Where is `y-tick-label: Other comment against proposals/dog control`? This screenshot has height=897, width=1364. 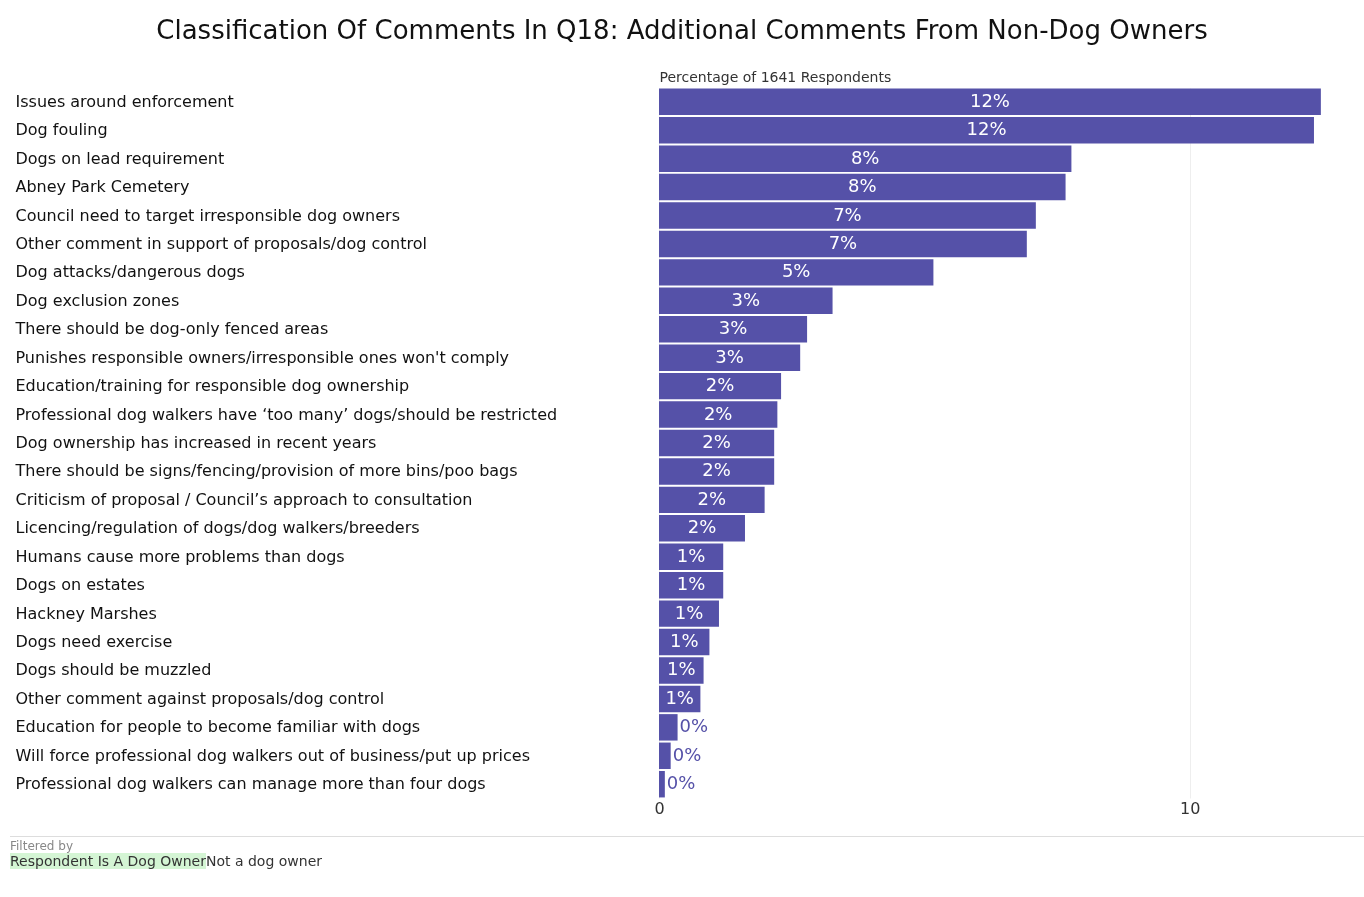
y-tick-label: Other comment against proposals/dog control is located at coordinates (200, 698).